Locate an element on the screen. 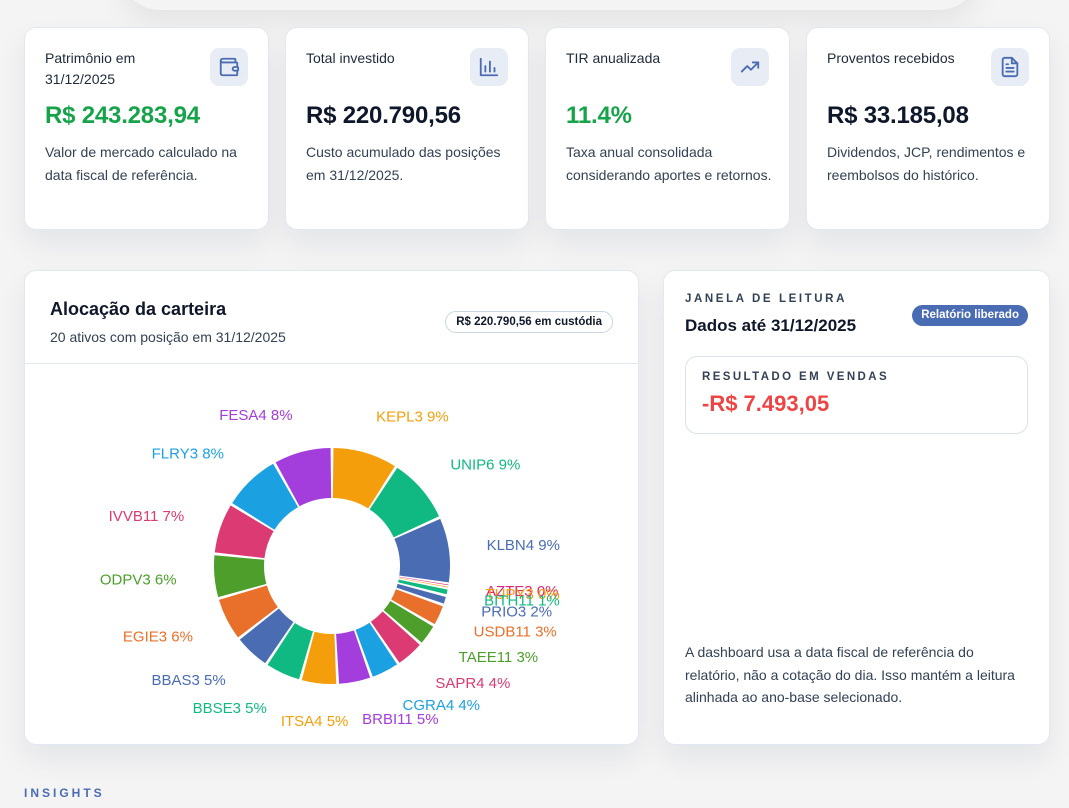  kpi-value: R$ 243.283,94 is located at coordinates (122, 115).